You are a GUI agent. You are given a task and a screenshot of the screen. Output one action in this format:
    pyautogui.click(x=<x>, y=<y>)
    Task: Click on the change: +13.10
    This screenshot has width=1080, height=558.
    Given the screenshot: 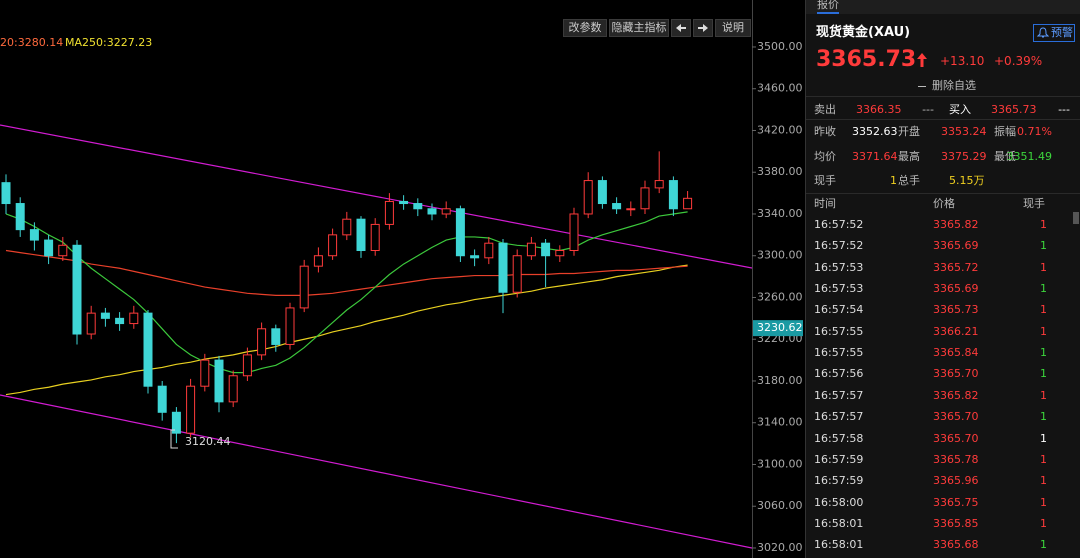 What is the action you would take?
    pyautogui.click(x=962, y=61)
    